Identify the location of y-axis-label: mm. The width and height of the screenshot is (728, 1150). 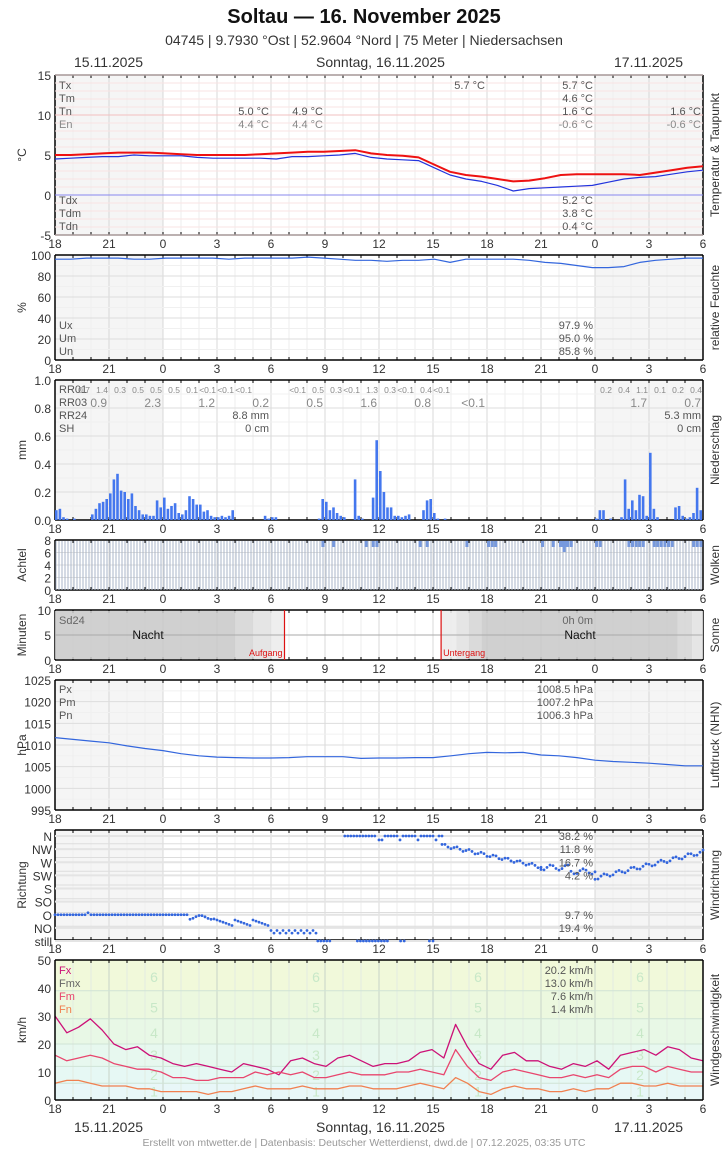
(22, 450).